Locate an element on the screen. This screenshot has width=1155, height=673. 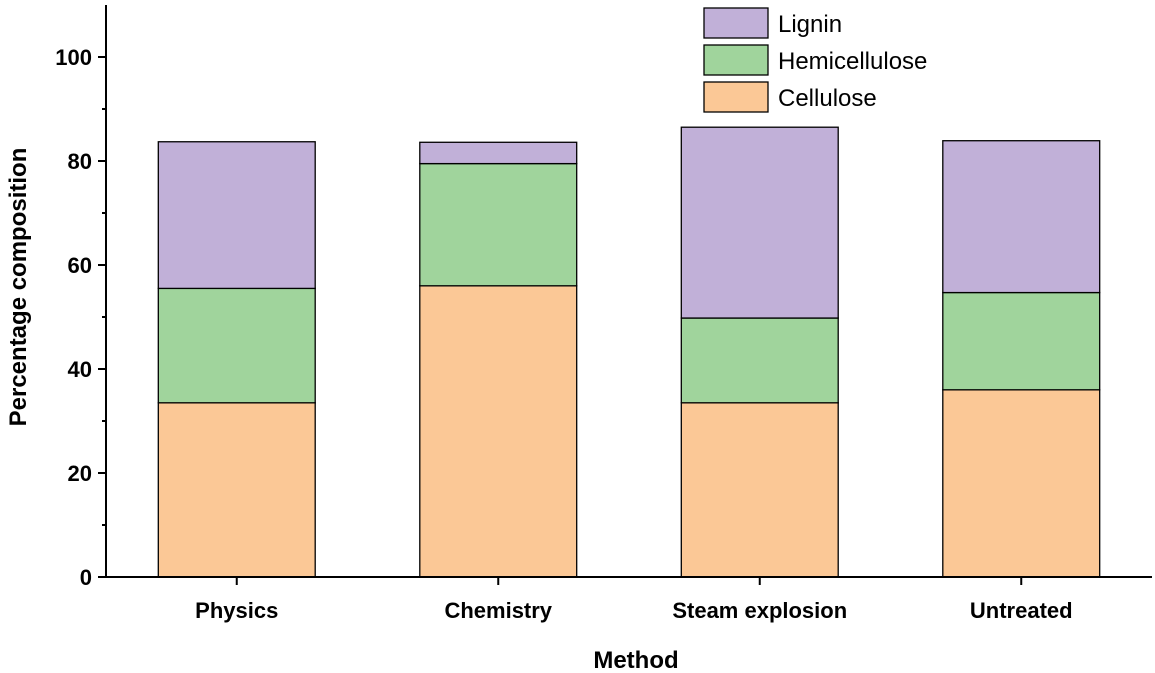
legend-swatch-hemicellulose is located at coordinates (736, 60).